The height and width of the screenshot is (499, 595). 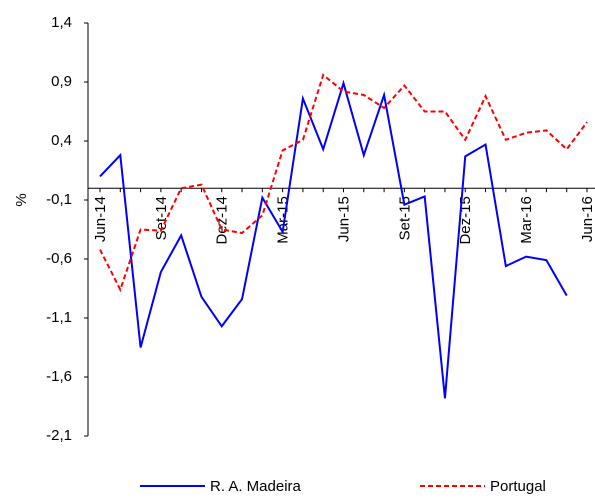 What do you see at coordinates (59, 376) in the screenshot?
I see `y-tick-label: -1,6` at bounding box center [59, 376].